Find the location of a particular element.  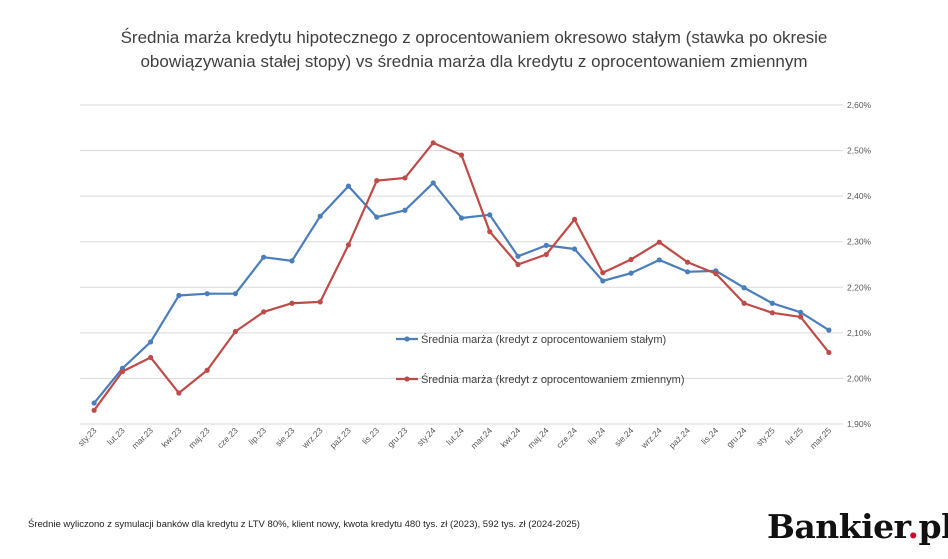

bankier-logo: Bankier.pl is located at coordinates (857, 526).